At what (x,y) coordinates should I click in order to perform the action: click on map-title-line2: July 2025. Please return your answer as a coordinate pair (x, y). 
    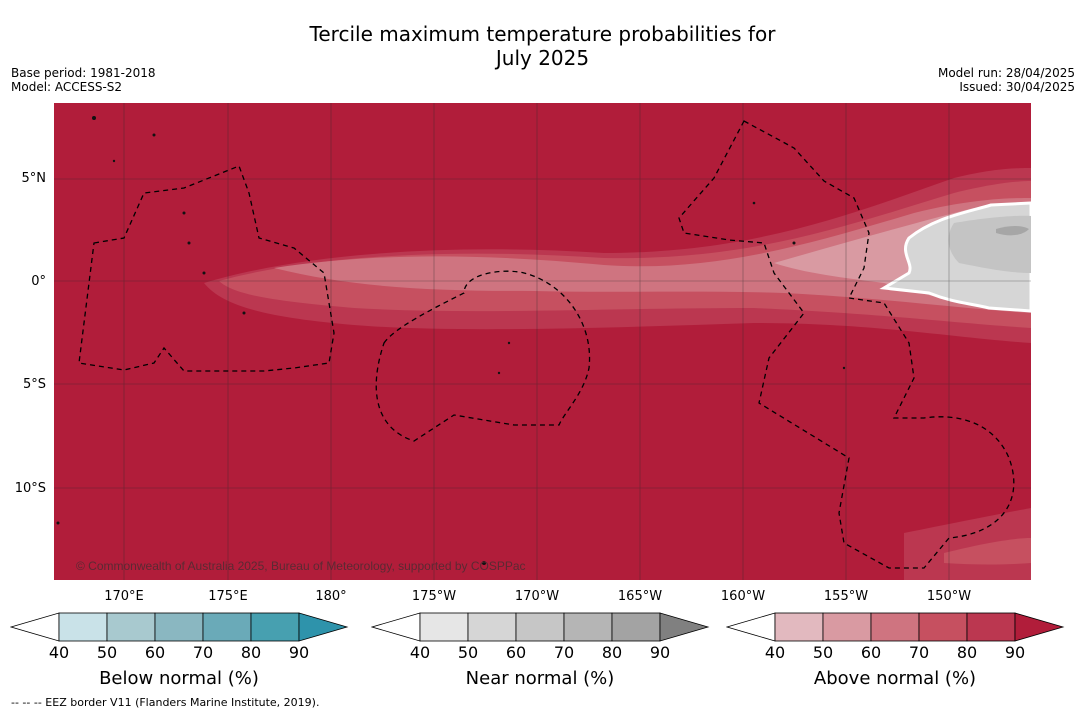
    Looking at the image, I should click on (542, 58).